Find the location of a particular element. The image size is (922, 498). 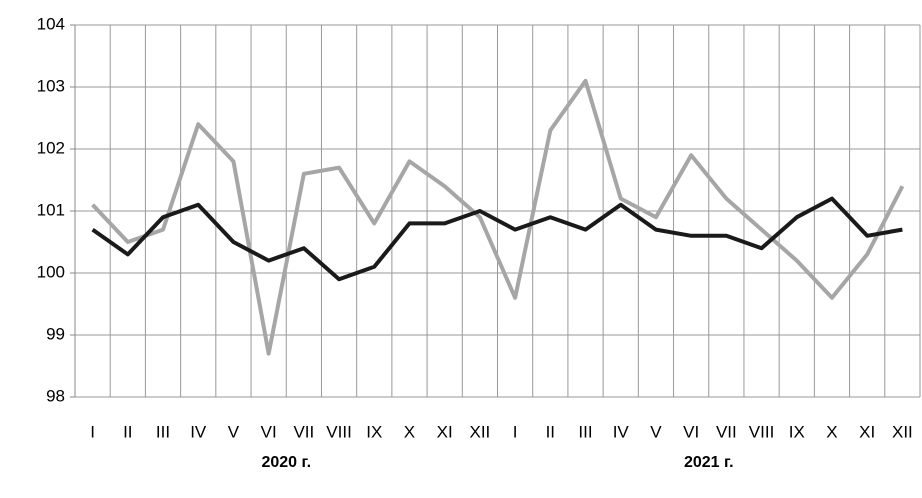

y-tick-label: 99 is located at coordinates (55, 333).